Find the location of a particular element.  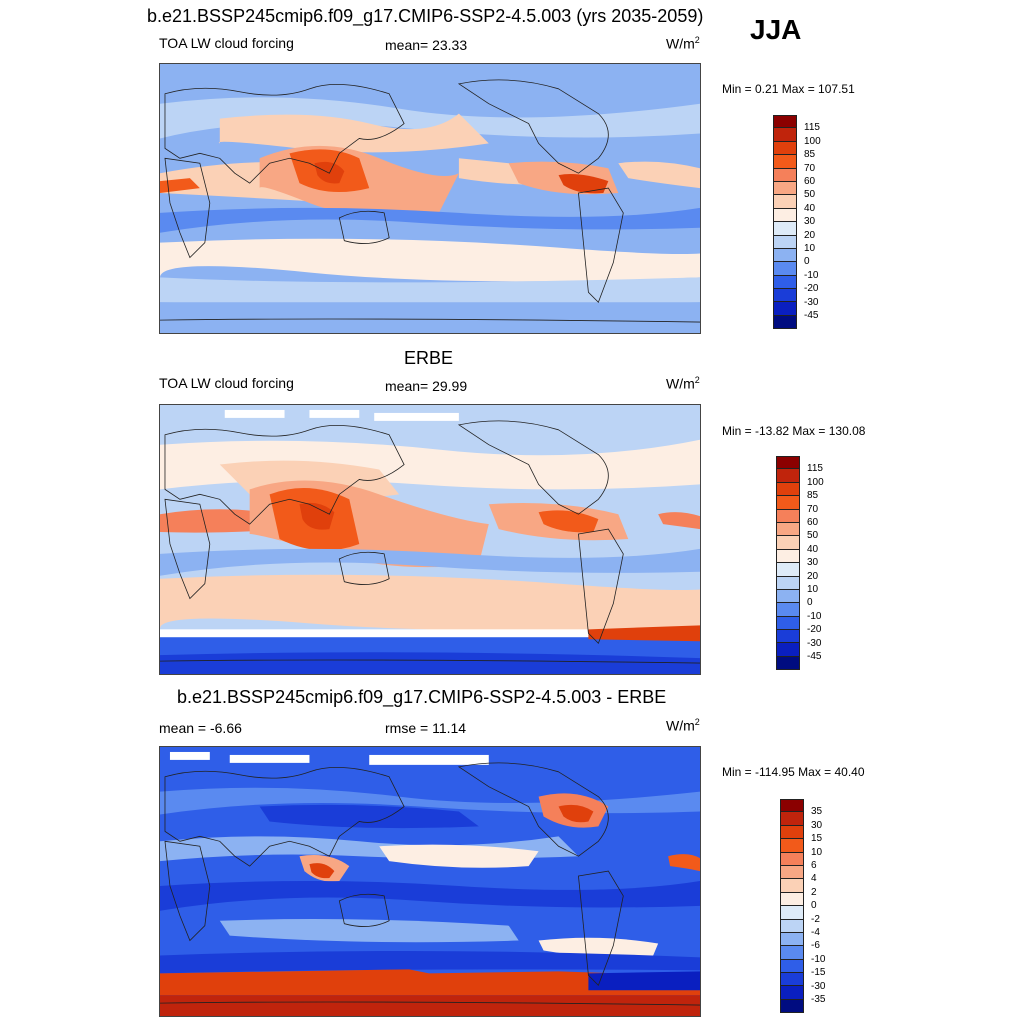

panel1-map is located at coordinates (430, 198).